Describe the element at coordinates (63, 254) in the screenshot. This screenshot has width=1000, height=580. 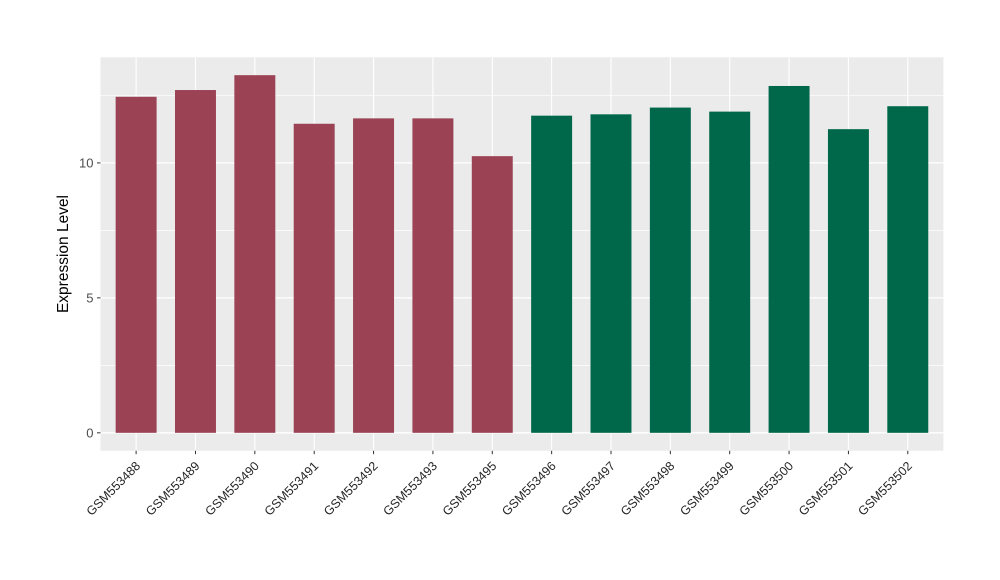
I see `y-axis-title: Expression Level` at that location.